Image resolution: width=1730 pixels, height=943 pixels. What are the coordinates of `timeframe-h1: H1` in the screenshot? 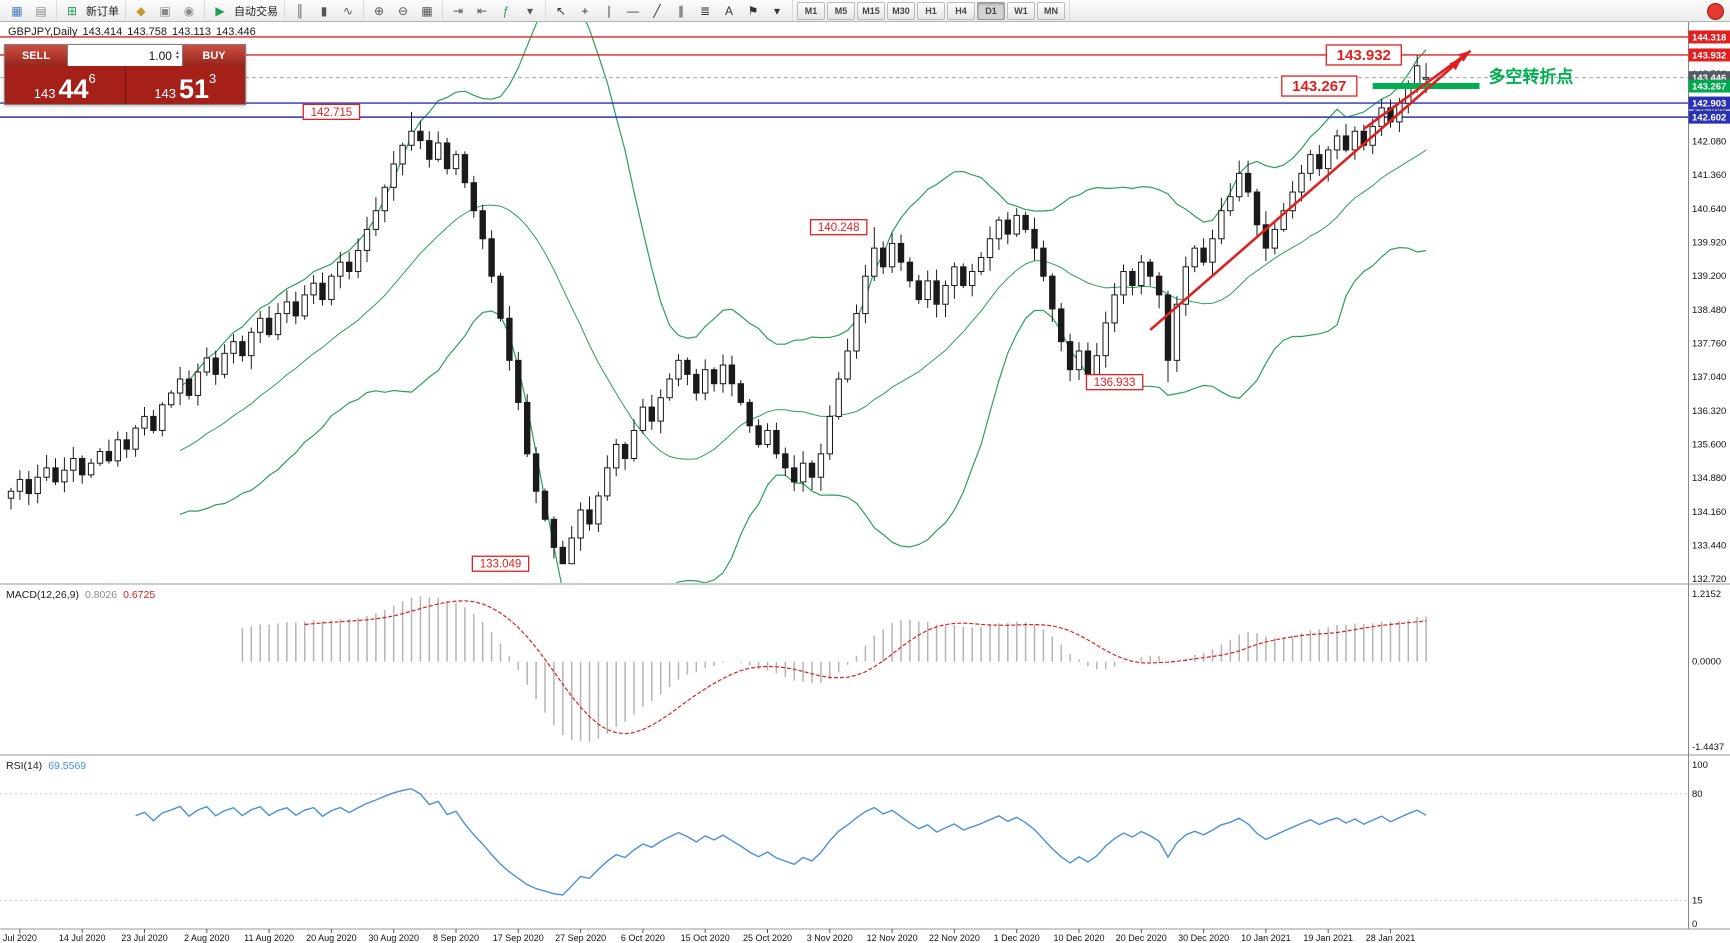 It's located at (931, 10).